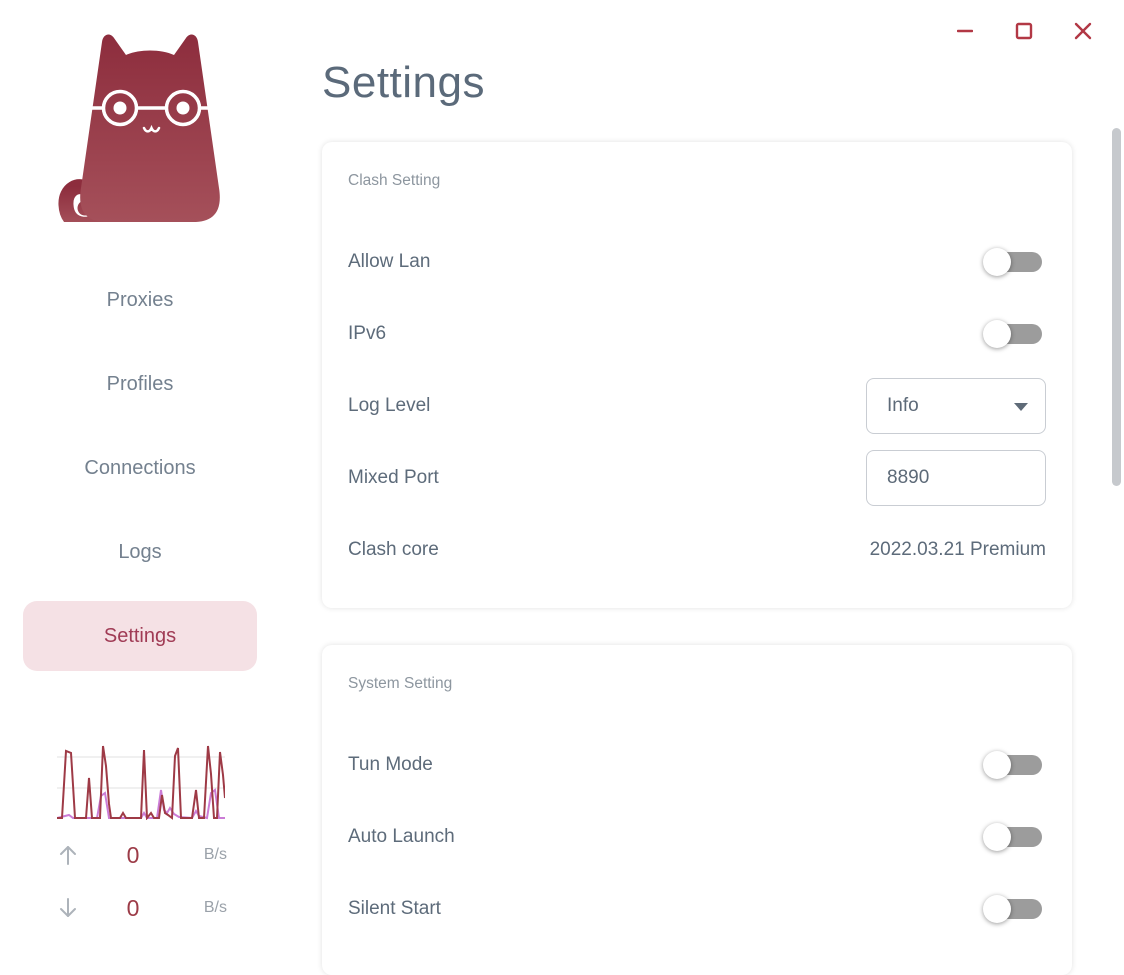 Image resolution: width=1124 pixels, height=975 pixels. What do you see at coordinates (68, 855) in the screenshot?
I see `arrow-up-icon` at bounding box center [68, 855].